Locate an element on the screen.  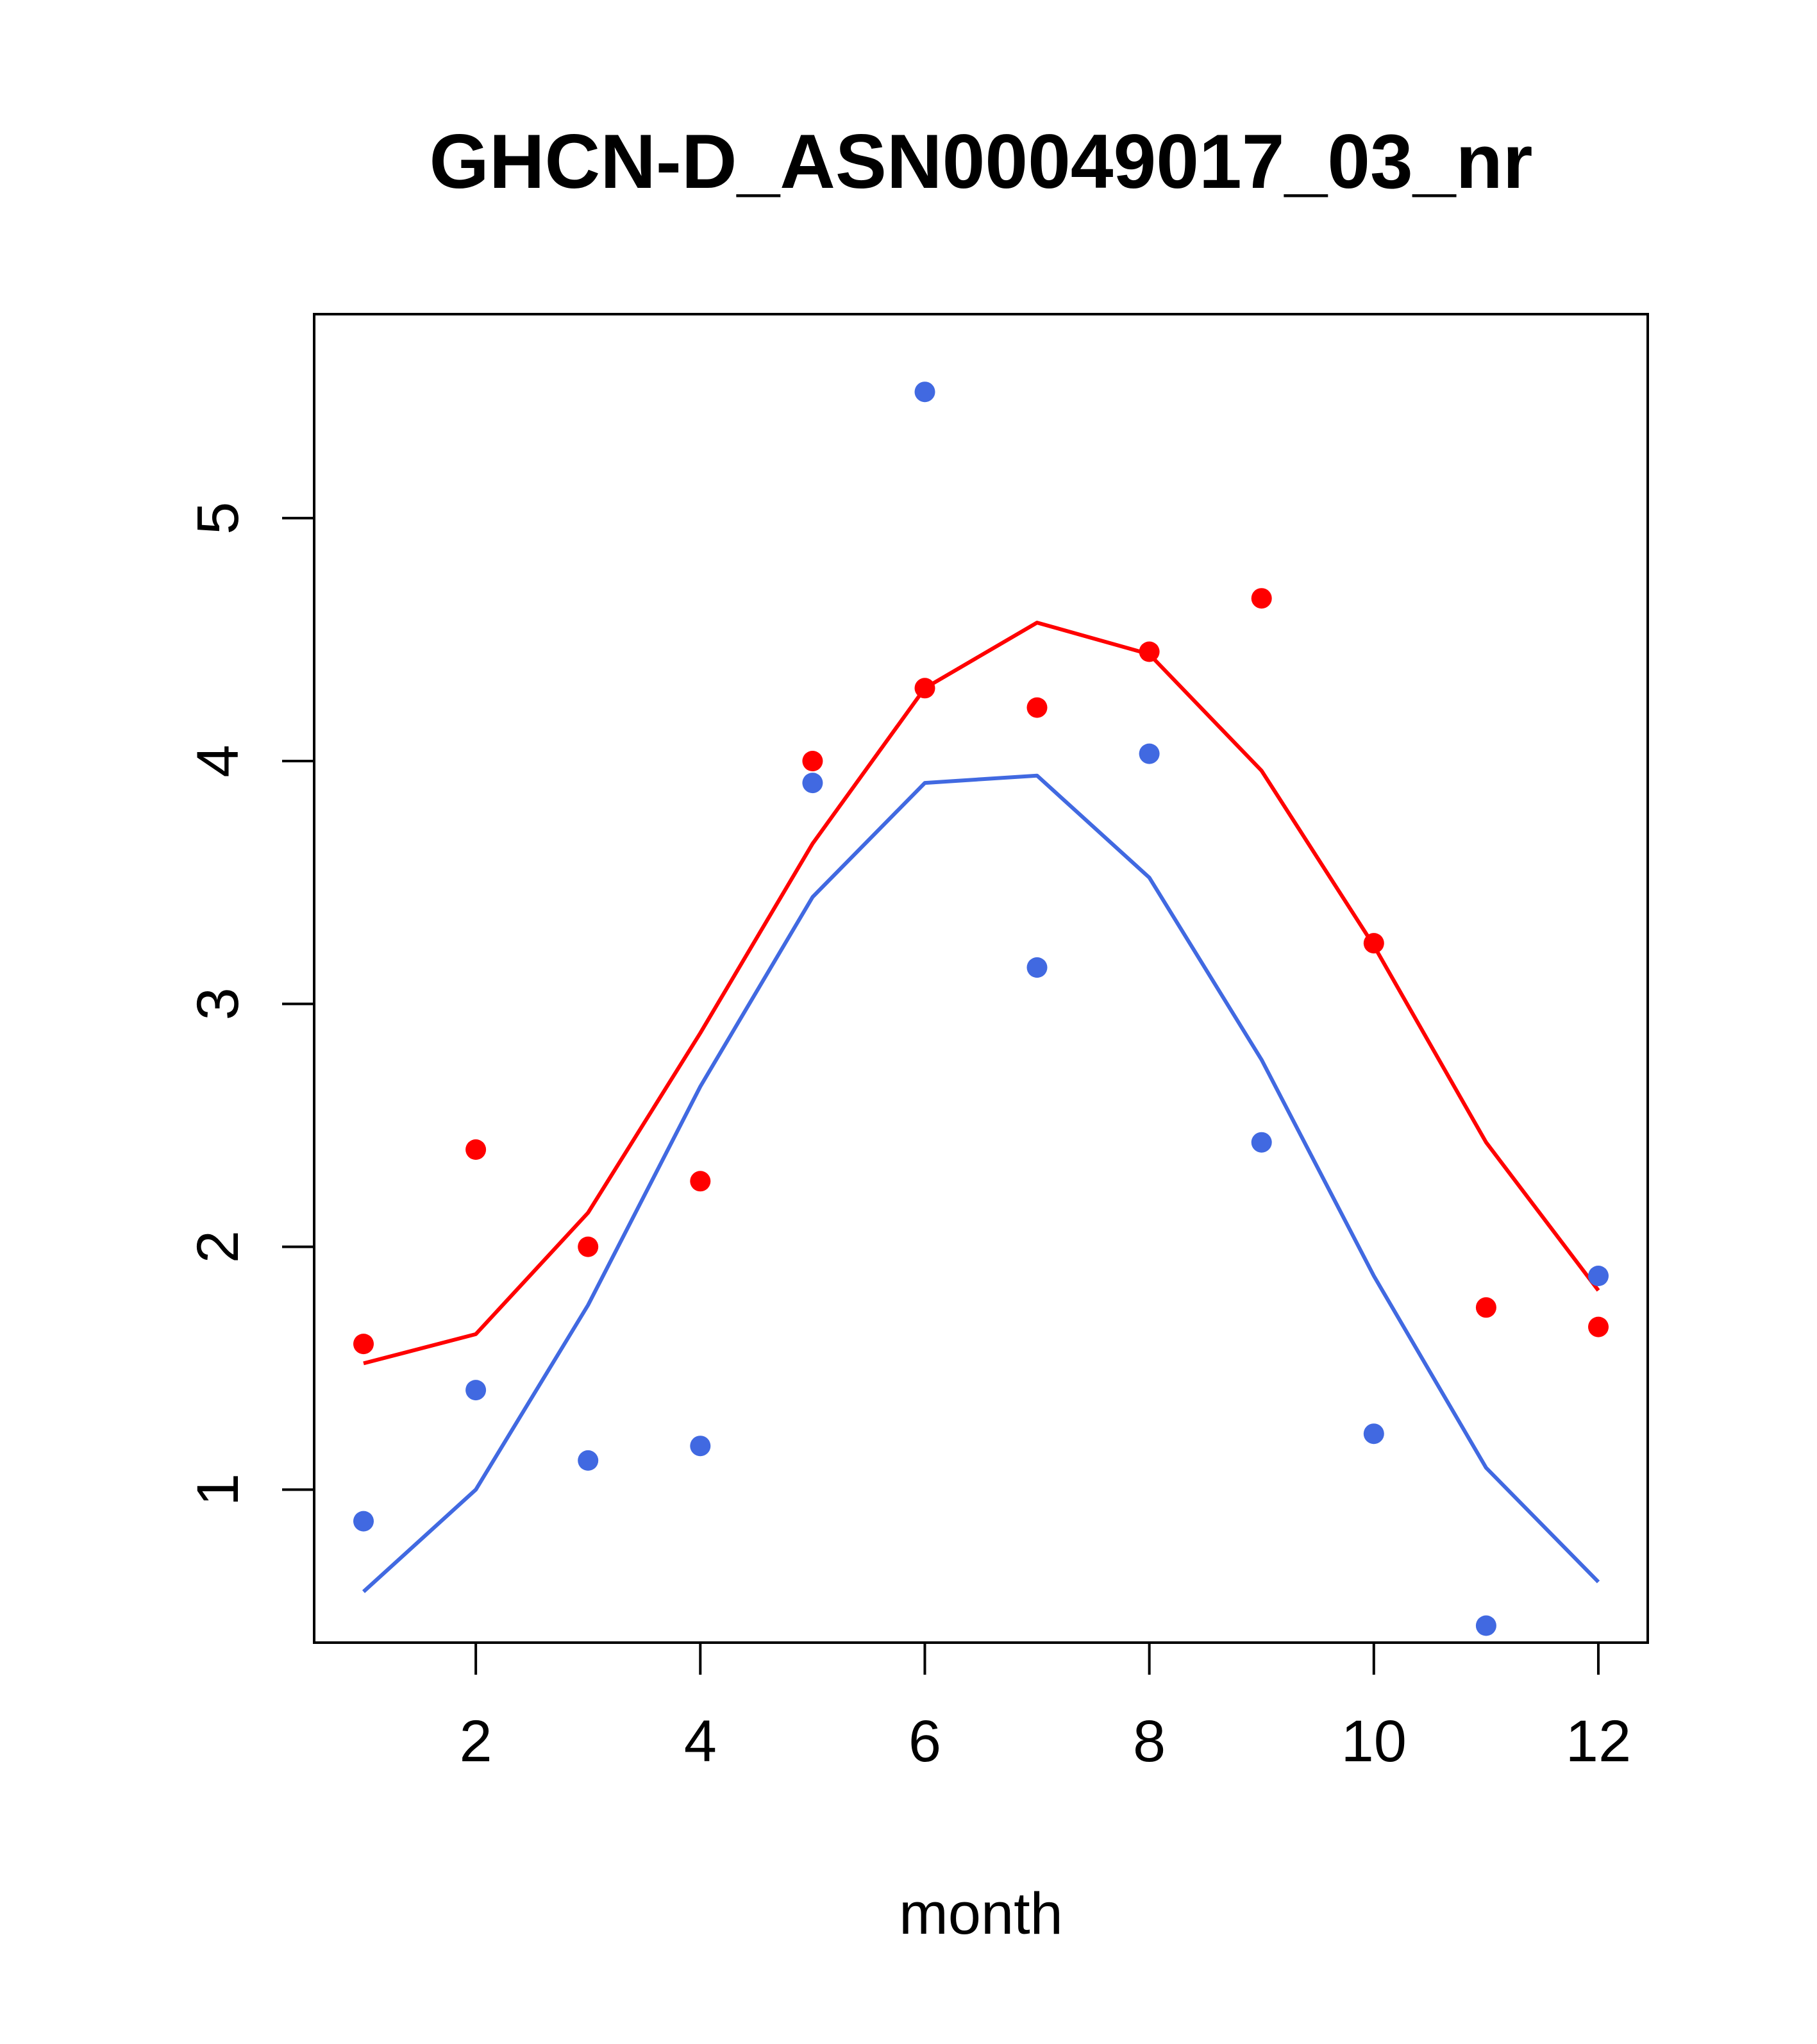
x-tick-label: 12 is located at coordinates (1598, 1742).